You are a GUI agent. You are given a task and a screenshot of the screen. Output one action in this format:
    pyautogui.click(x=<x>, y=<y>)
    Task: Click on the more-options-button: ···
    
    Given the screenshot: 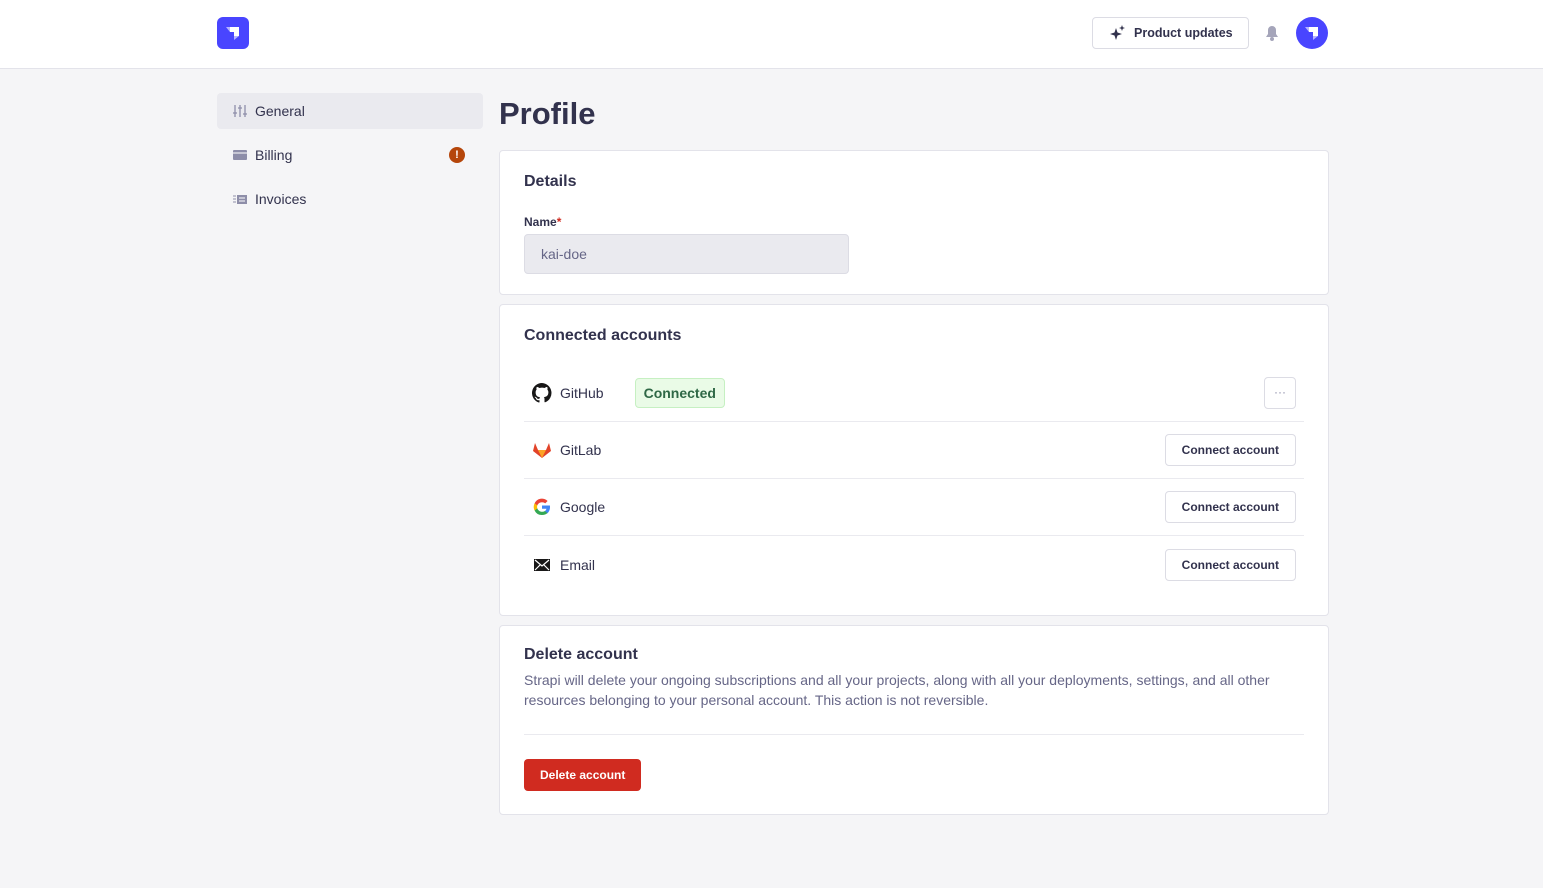 What is the action you would take?
    pyautogui.click(x=1280, y=393)
    